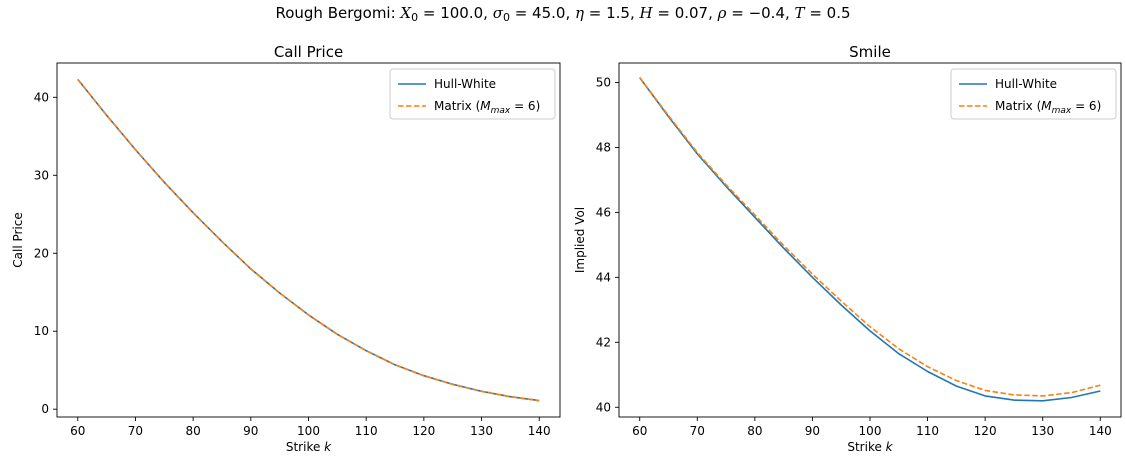 The width and height of the screenshot is (1126, 461). Describe the element at coordinates (41, 331) in the screenshot. I see `y-tick-label: 10` at that location.